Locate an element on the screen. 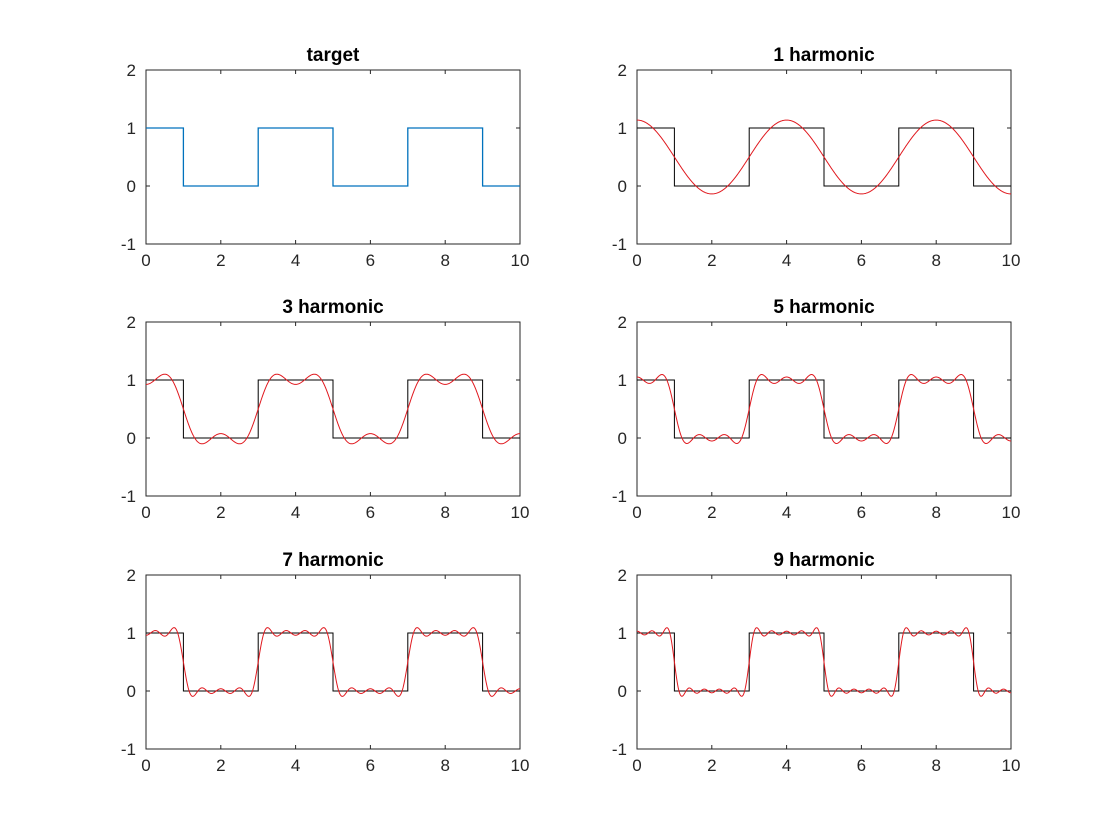  subplot-3: 3 harmonic 0 2 4 6 8 10 -1 0 1 2 is located at coordinates (325, 409).